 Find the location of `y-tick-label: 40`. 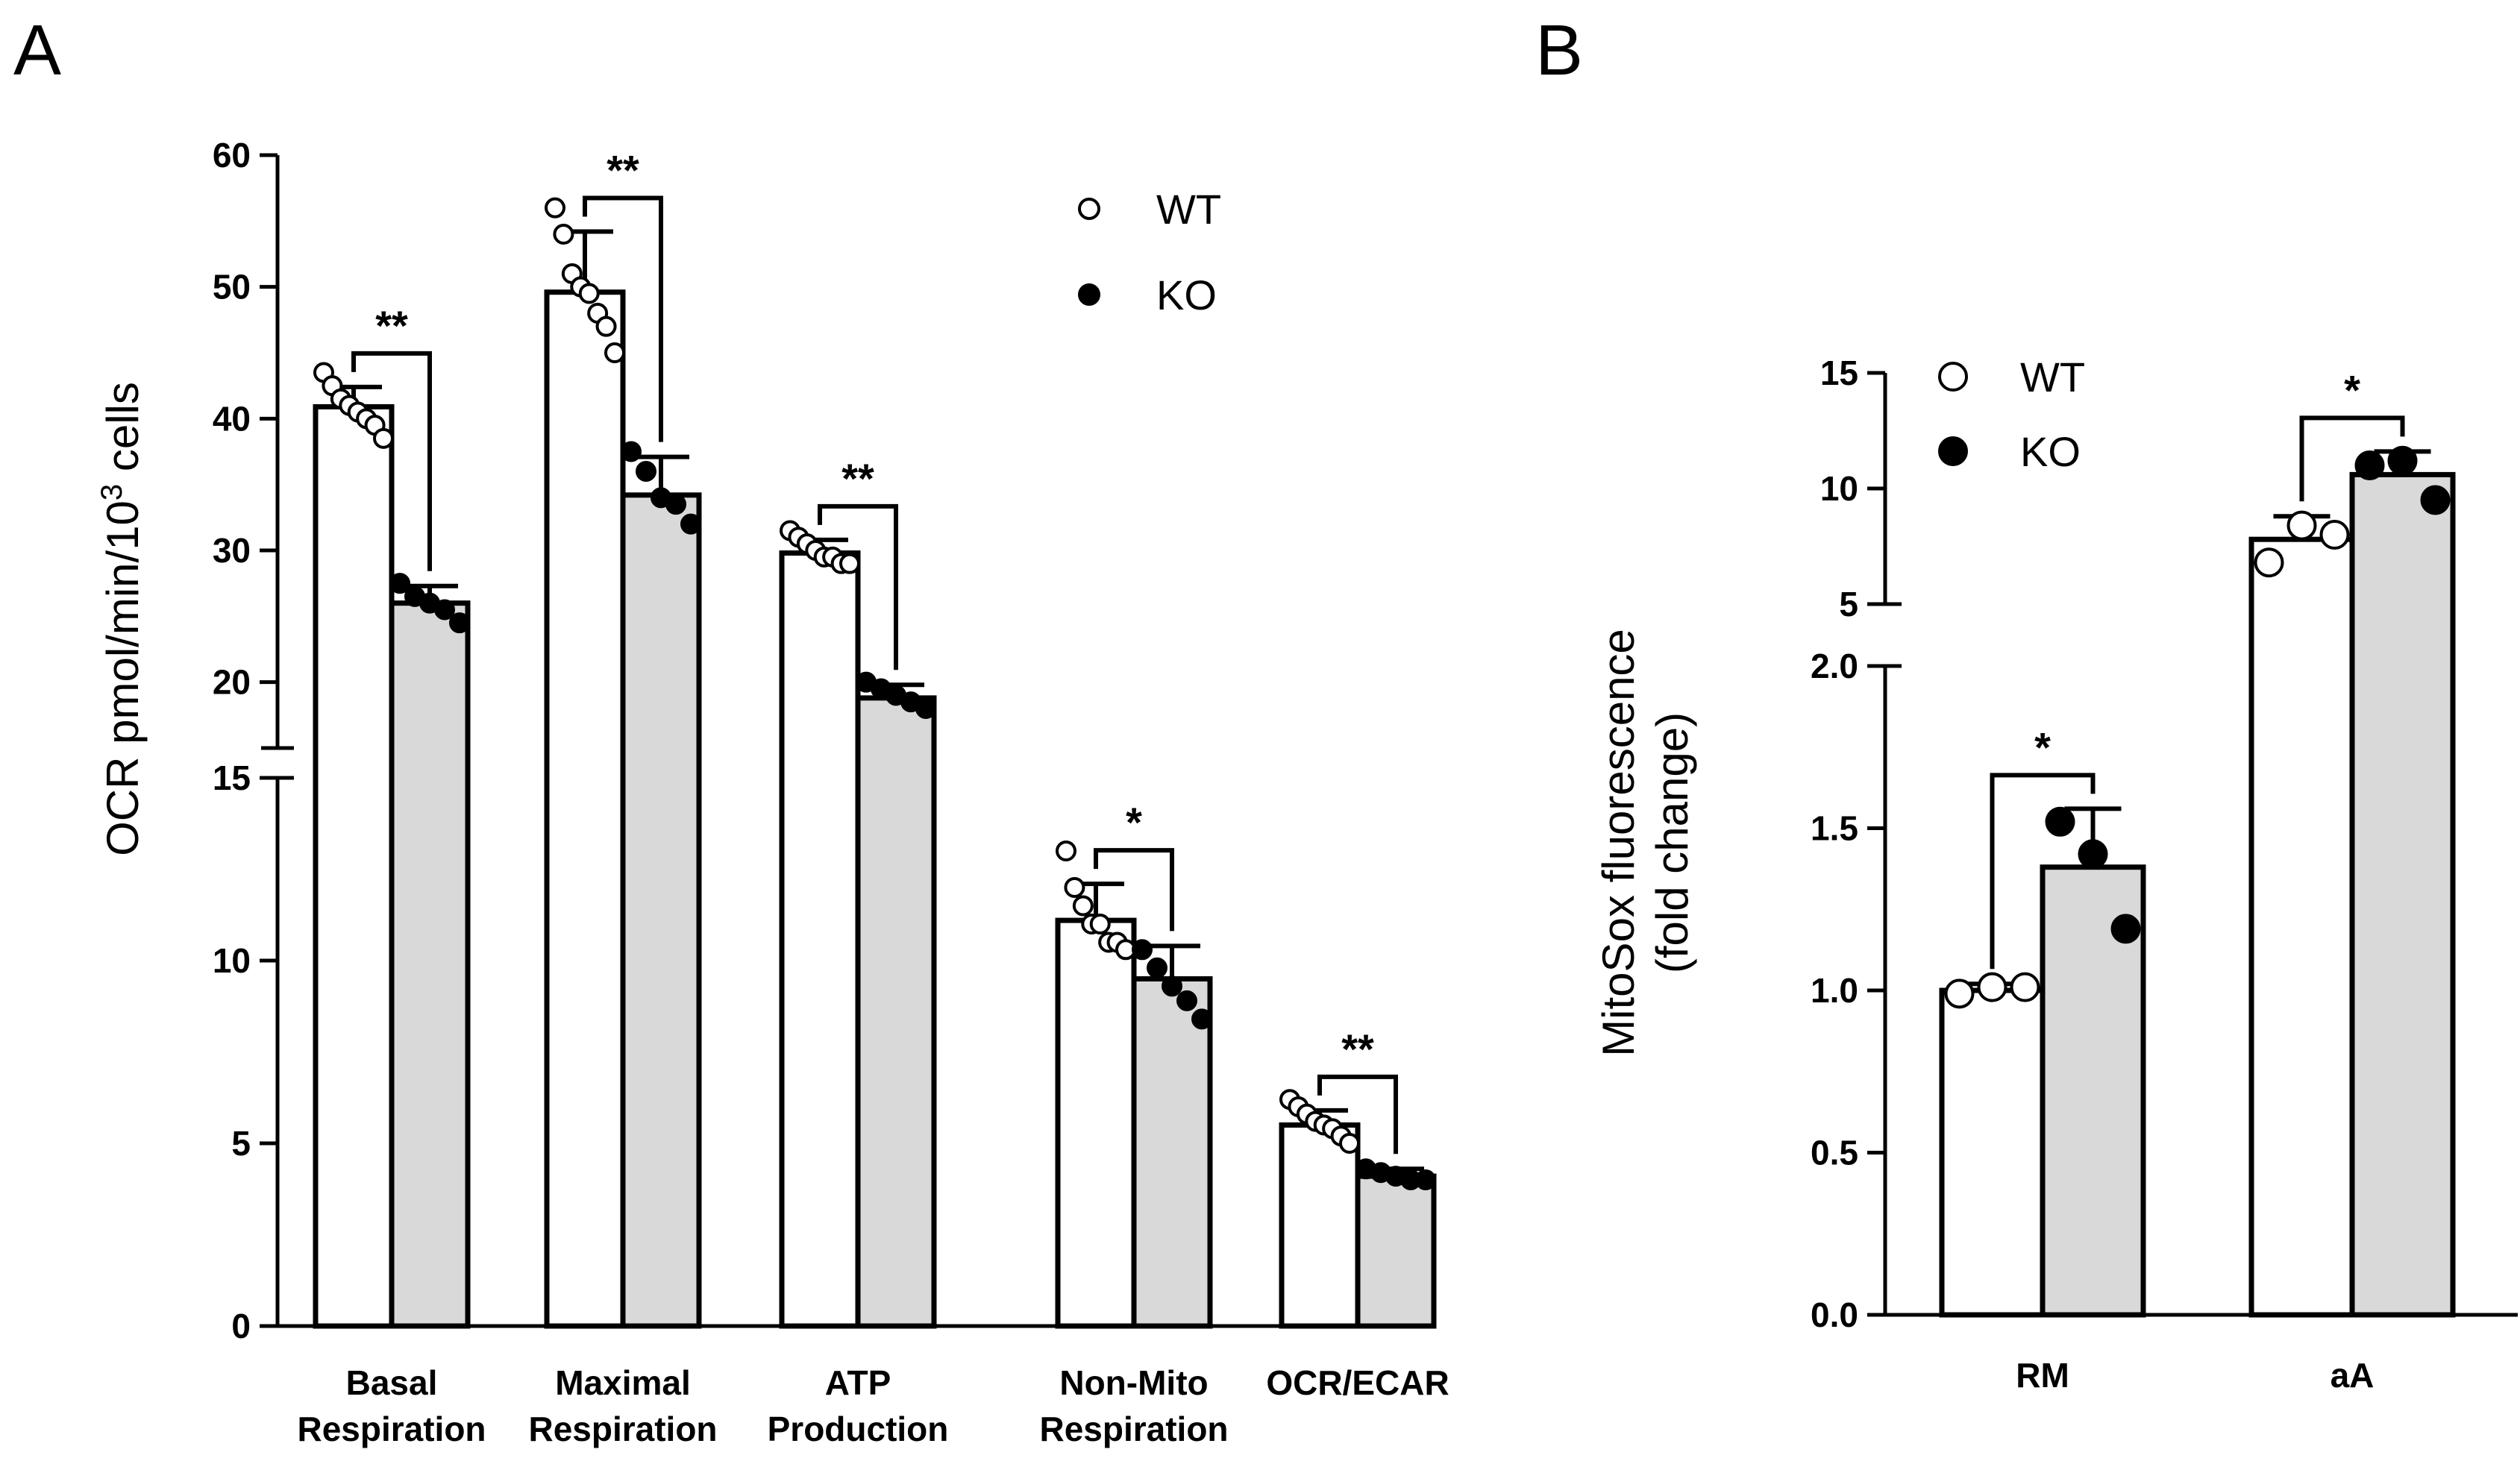

y-tick-label: 40 is located at coordinates (232, 418).